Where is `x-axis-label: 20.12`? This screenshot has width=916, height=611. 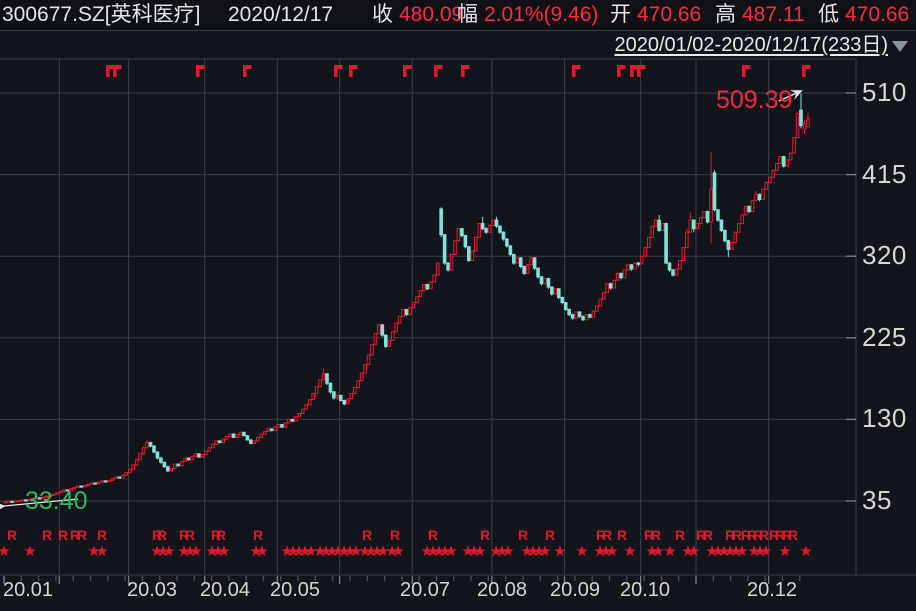 x-axis-label: 20.12 is located at coordinates (772, 590).